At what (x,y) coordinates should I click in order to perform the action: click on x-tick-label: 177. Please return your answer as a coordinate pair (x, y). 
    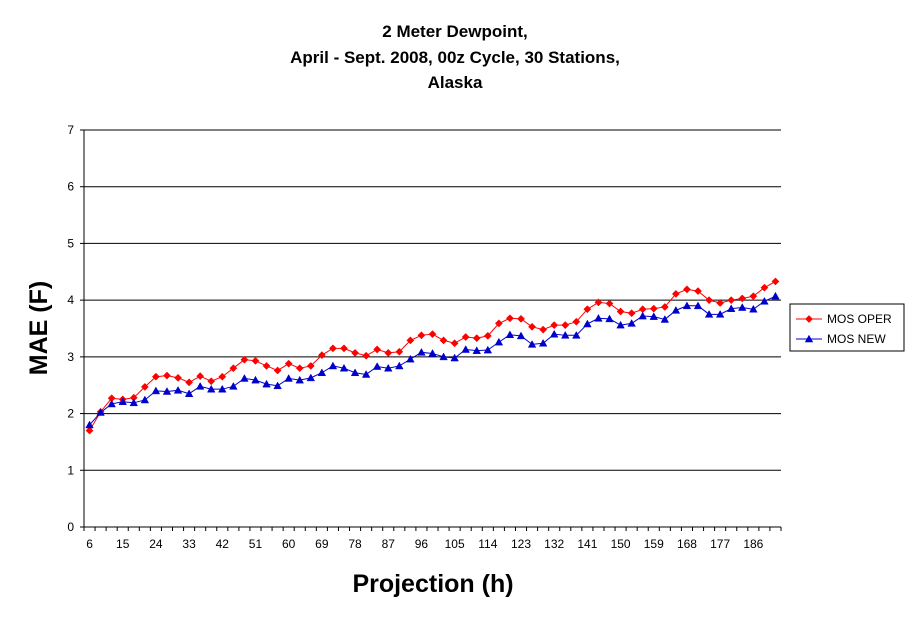
    Looking at the image, I should click on (720, 544).